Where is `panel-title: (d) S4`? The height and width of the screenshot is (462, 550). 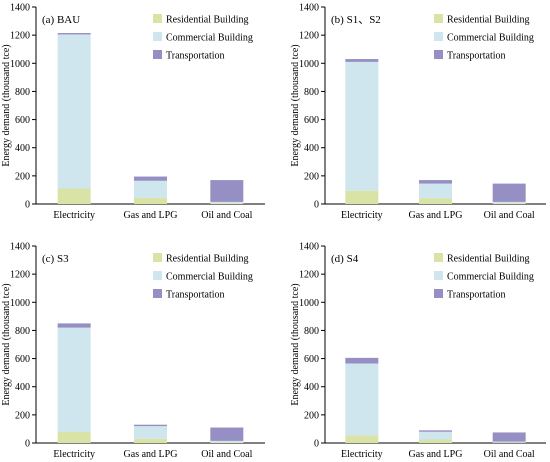
panel-title: (d) S4 is located at coordinates (345, 259).